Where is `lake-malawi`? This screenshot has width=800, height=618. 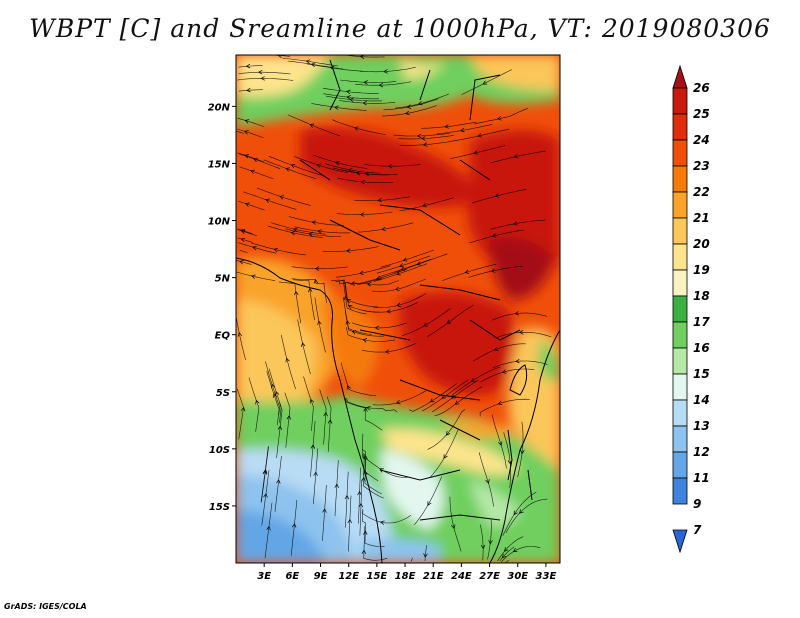
lake-malawi is located at coordinates (530, 485).